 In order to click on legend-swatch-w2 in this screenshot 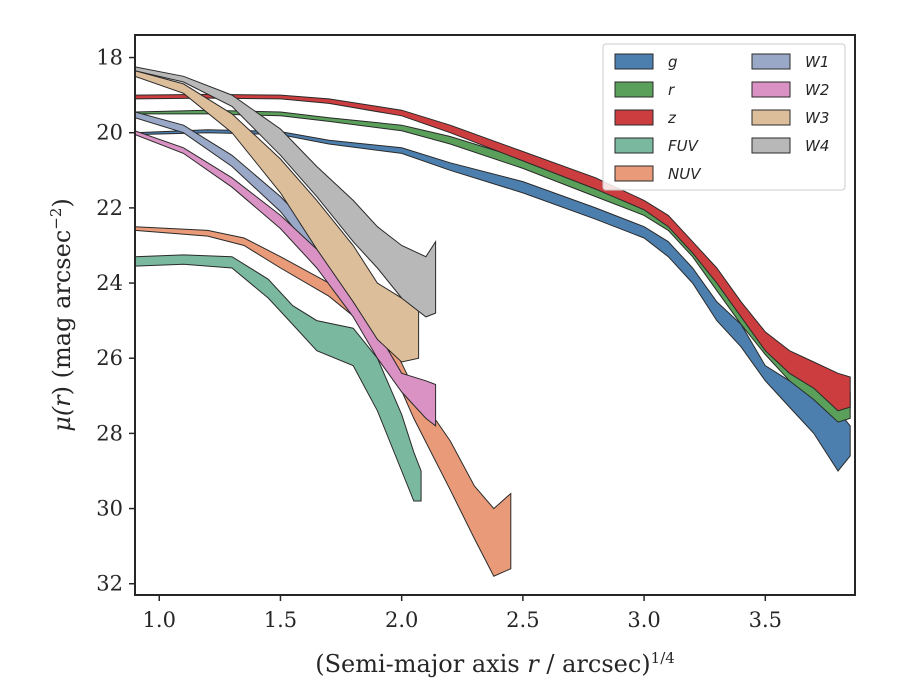, I will do `click(771, 89)`.